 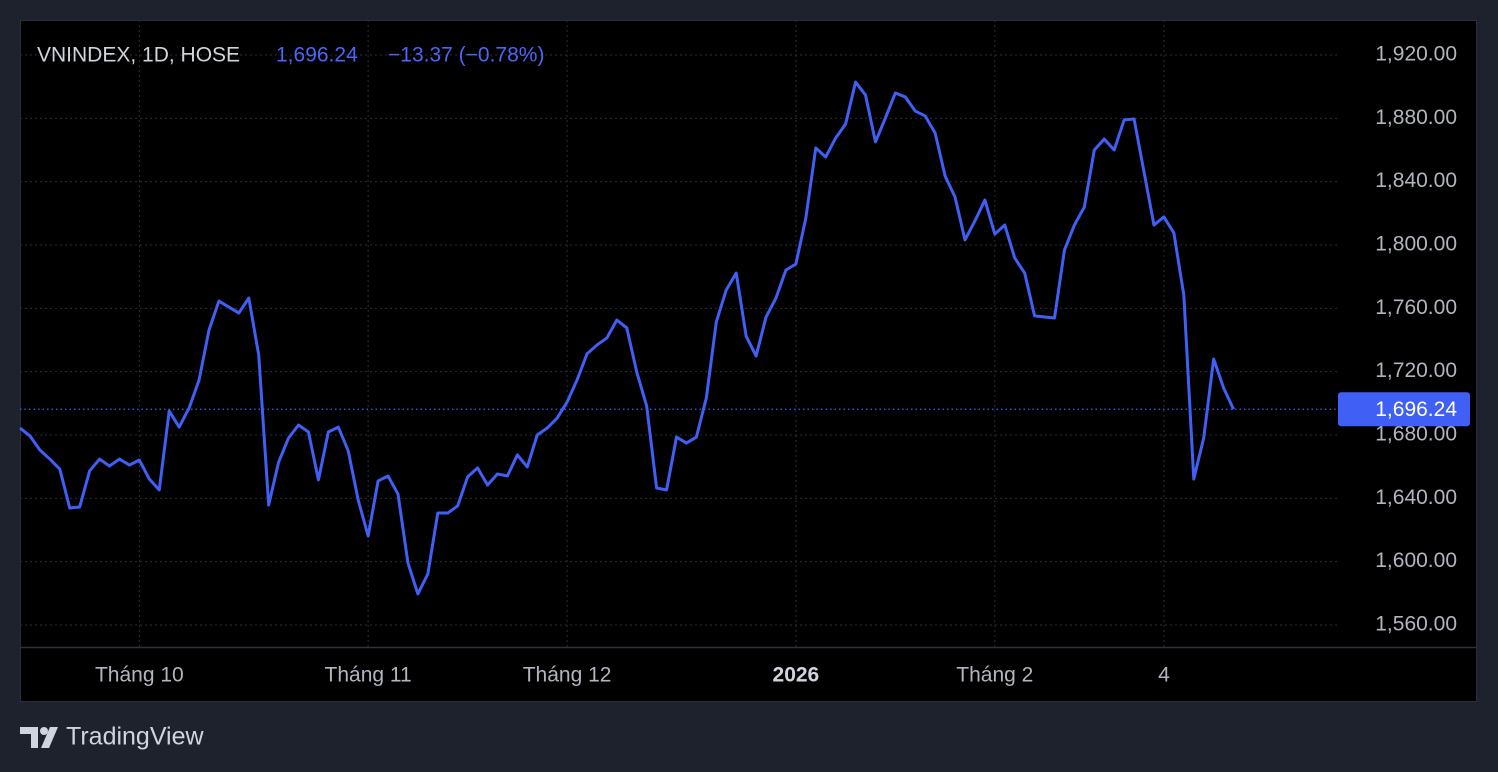 I want to click on y-tick-label: 1,680.00, so click(x=1416, y=434).